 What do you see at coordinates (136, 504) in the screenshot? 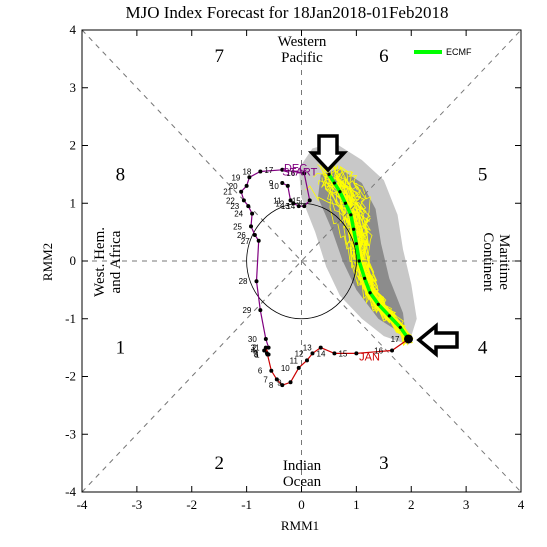
I see `x-tick-label: -3` at bounding box center [136, 504].